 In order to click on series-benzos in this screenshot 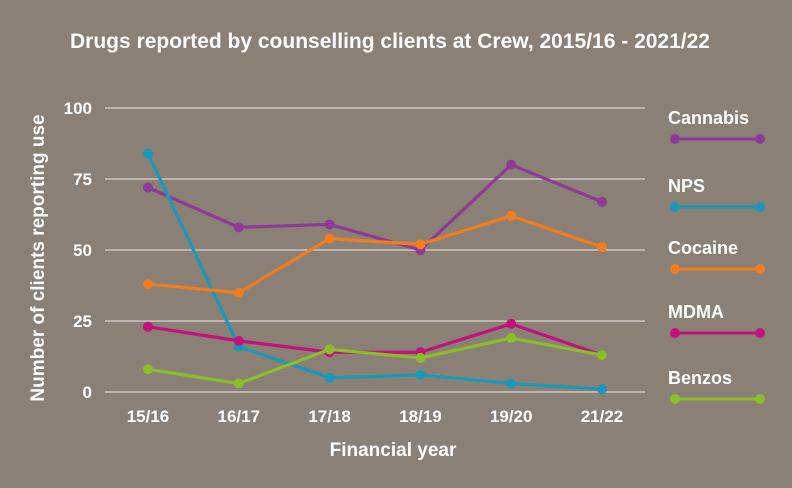, I will do `click(375, 361)`.